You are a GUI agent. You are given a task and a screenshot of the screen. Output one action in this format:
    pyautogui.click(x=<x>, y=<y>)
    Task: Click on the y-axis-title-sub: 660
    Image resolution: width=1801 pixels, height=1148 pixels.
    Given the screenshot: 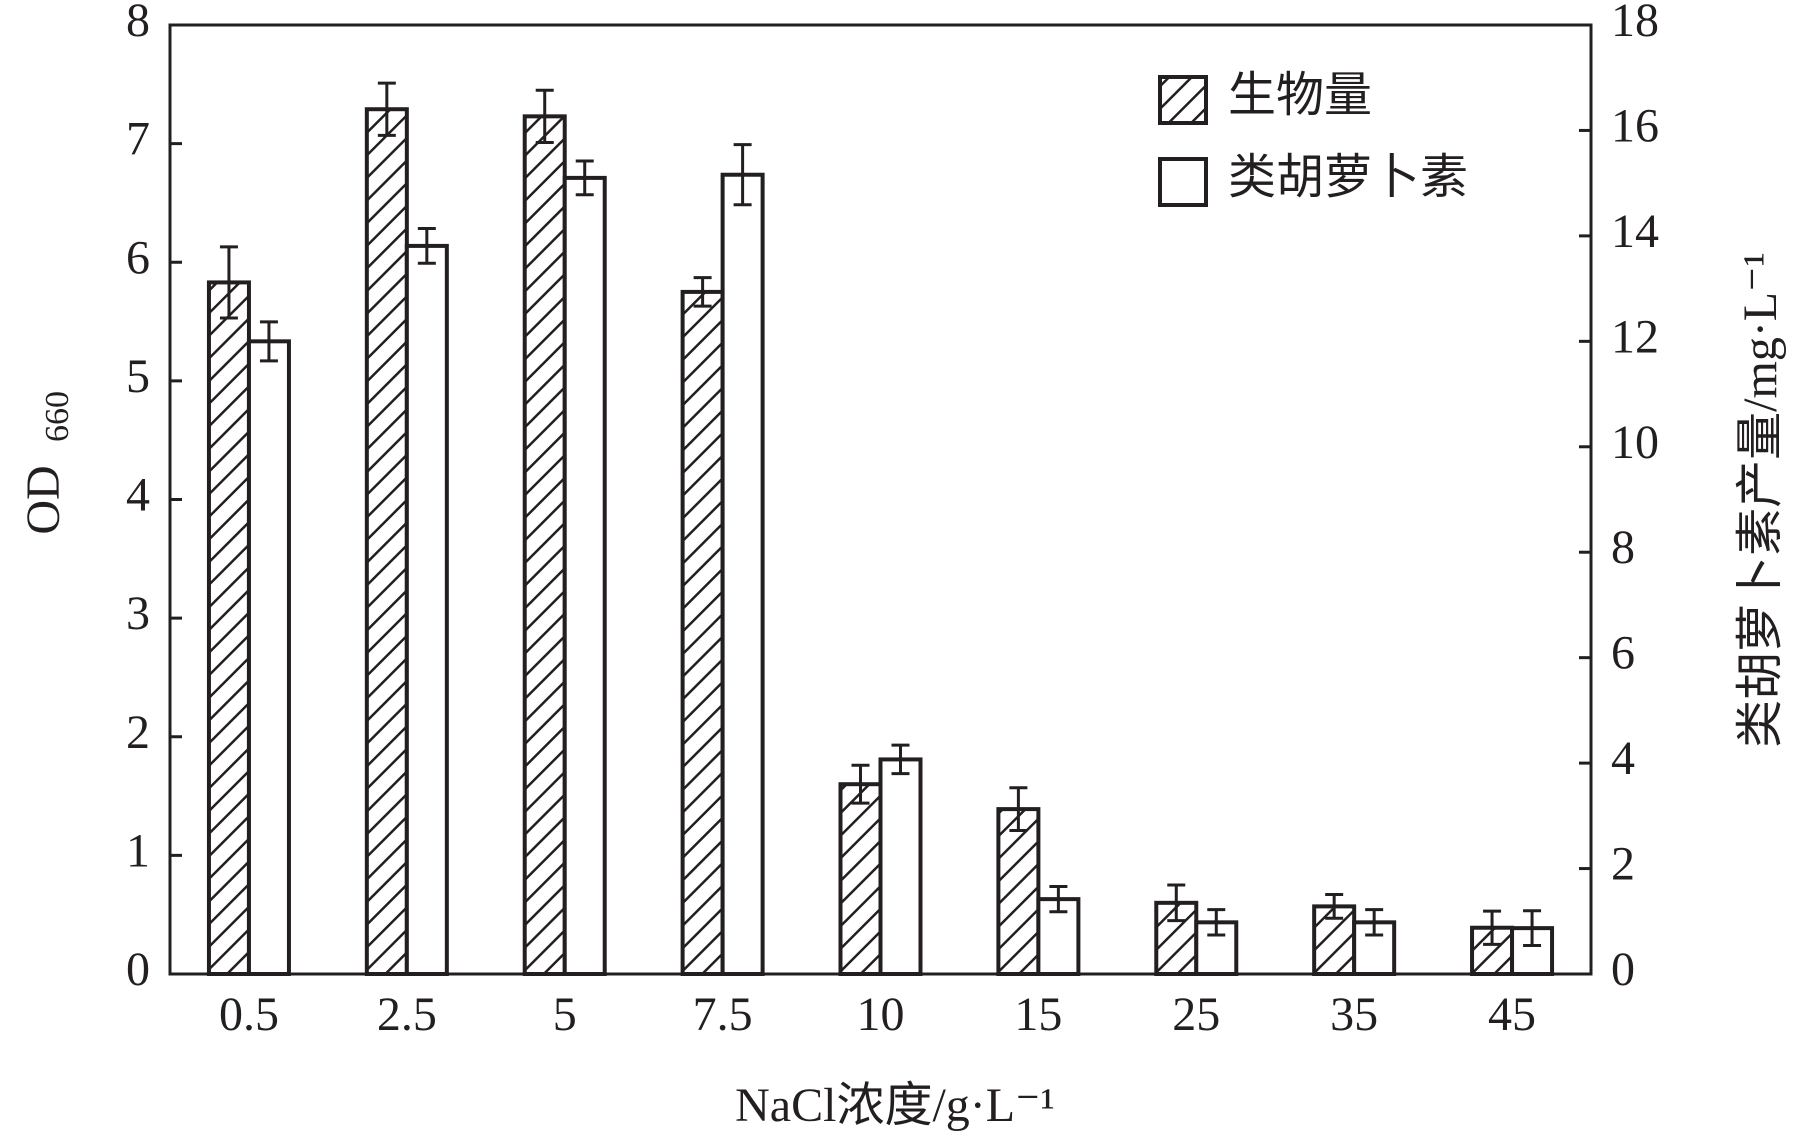 What is the action you would take?
    pyautogui.click(x=57, y=416)
    